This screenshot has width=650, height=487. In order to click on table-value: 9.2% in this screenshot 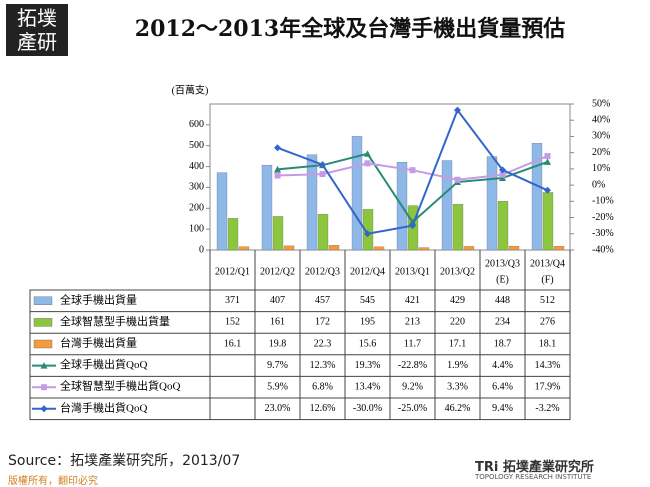, I will do `click(412, 386)`.